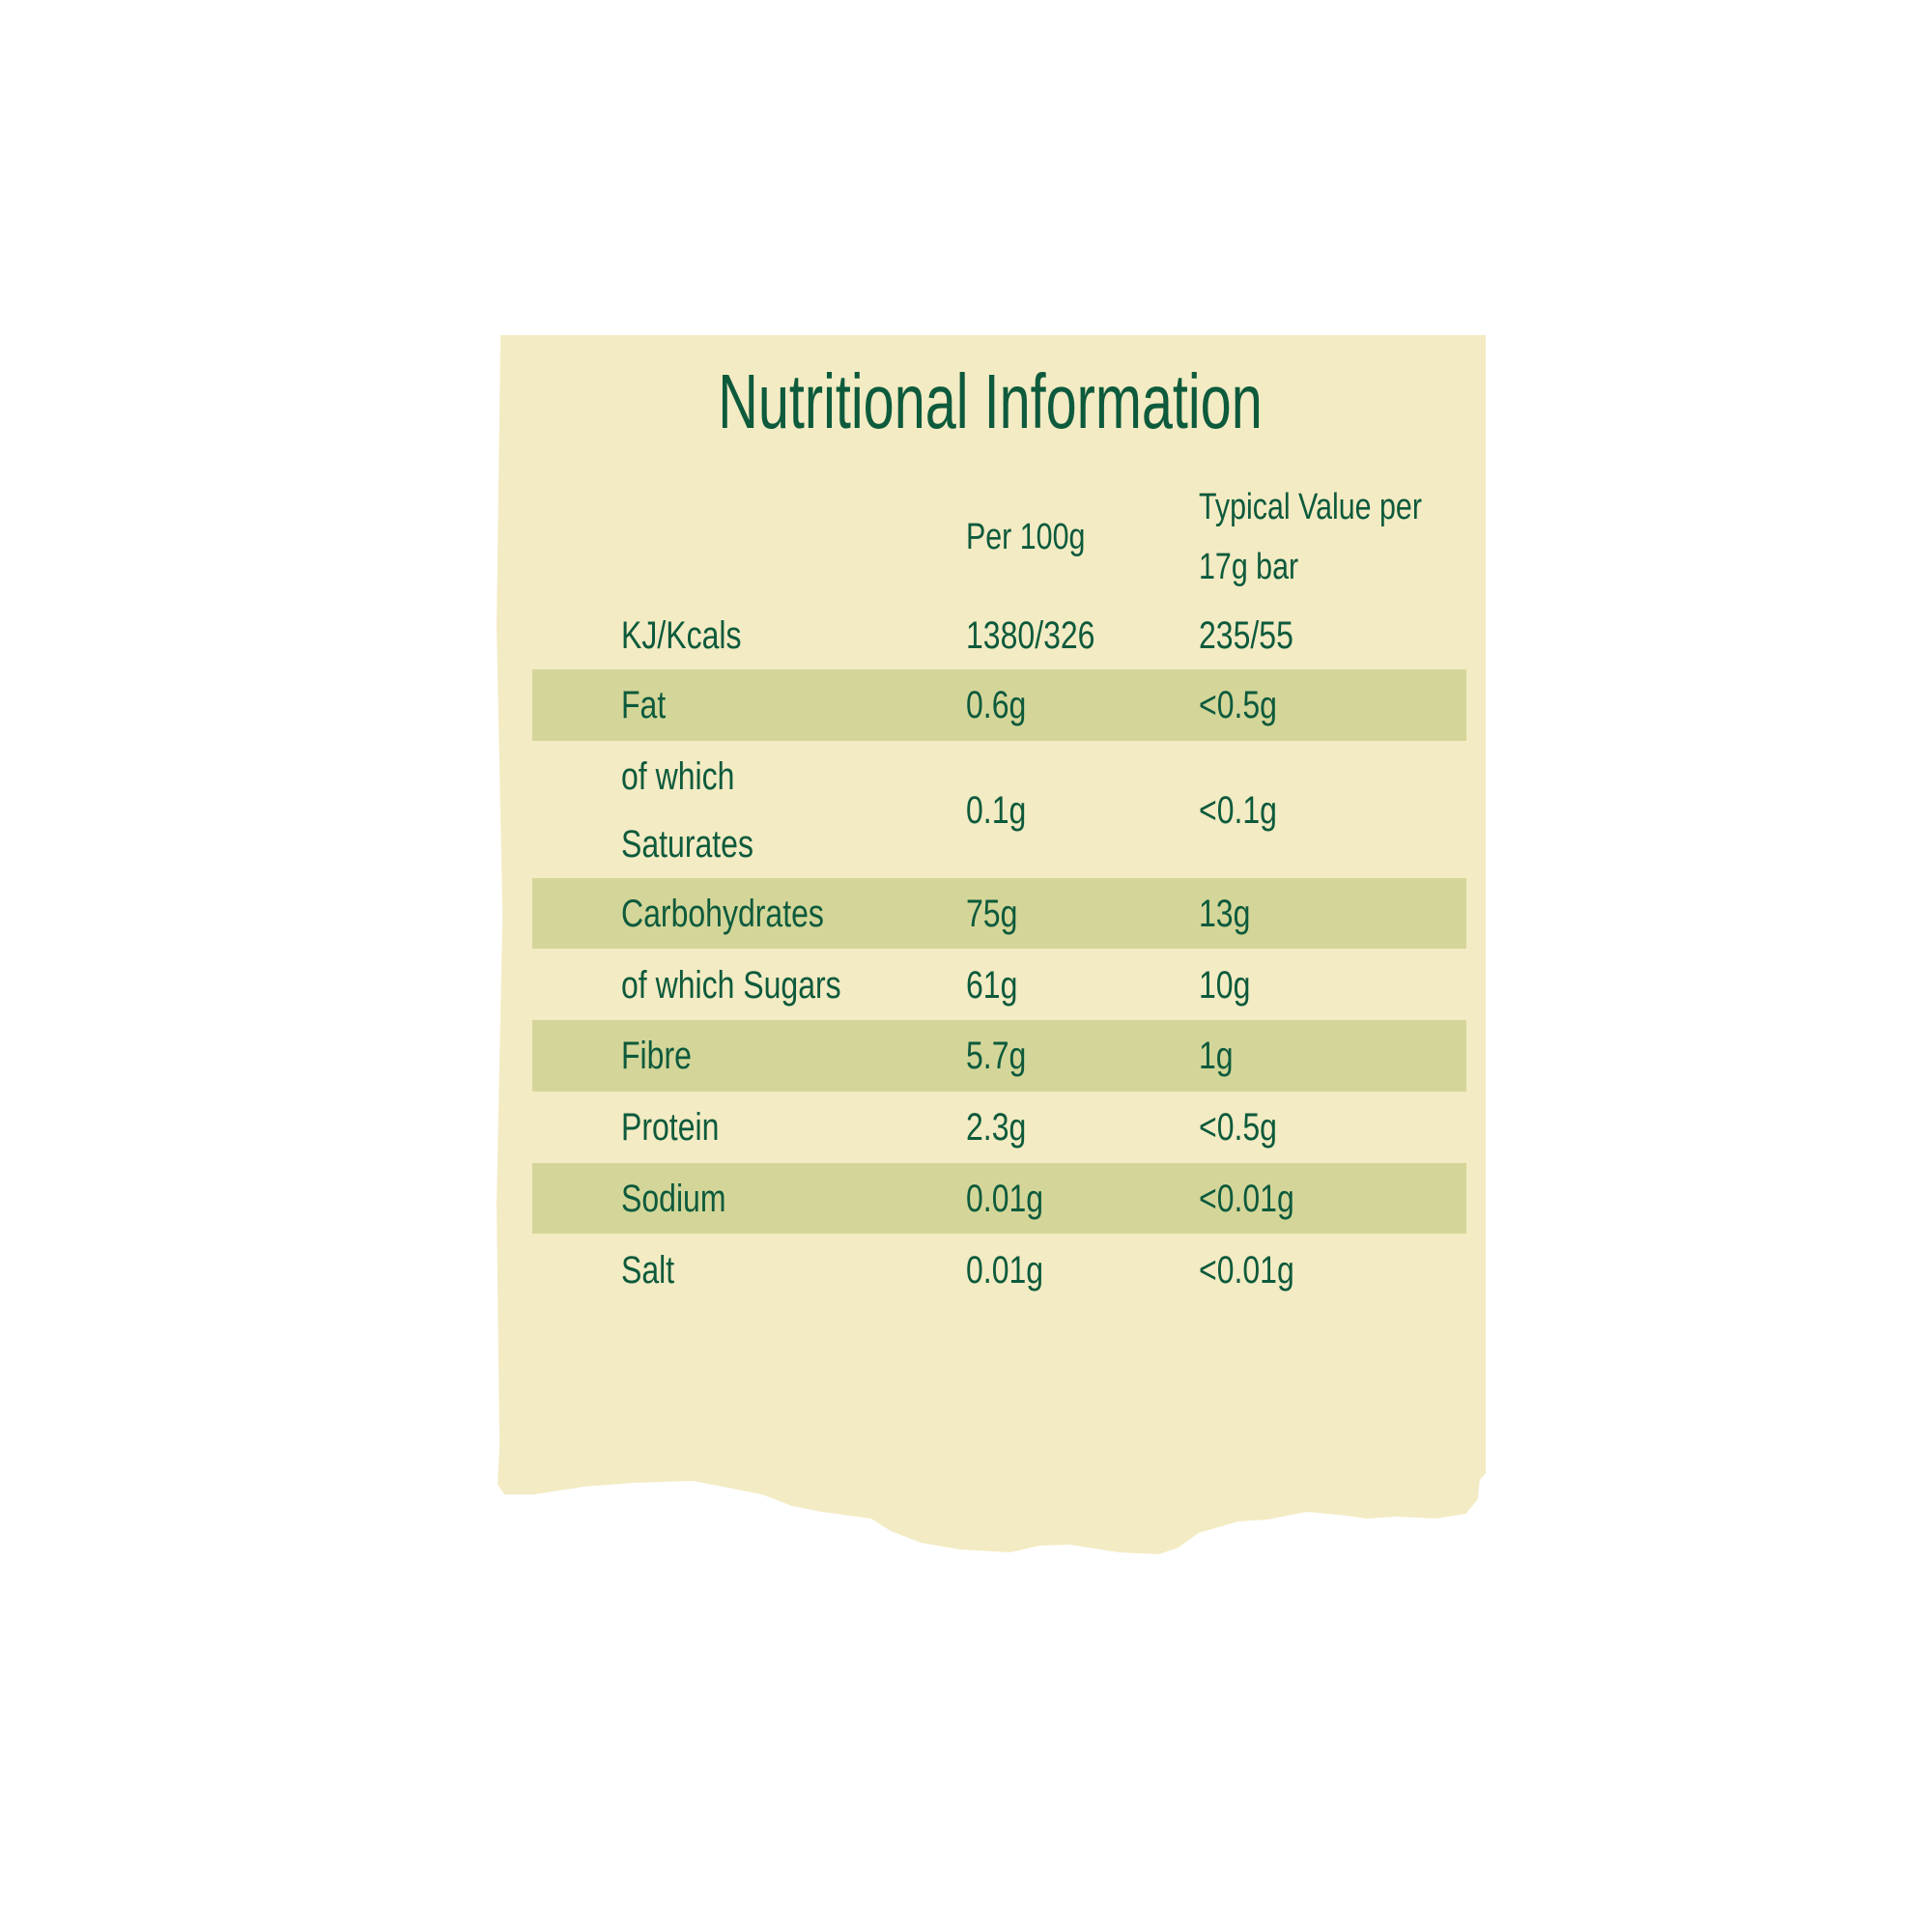 The height and width of the screenshot is (1932, 1932). Describe the element at coordinates (731, 985) in the screenshot. I see `row-label: of which Sugars` at that location.